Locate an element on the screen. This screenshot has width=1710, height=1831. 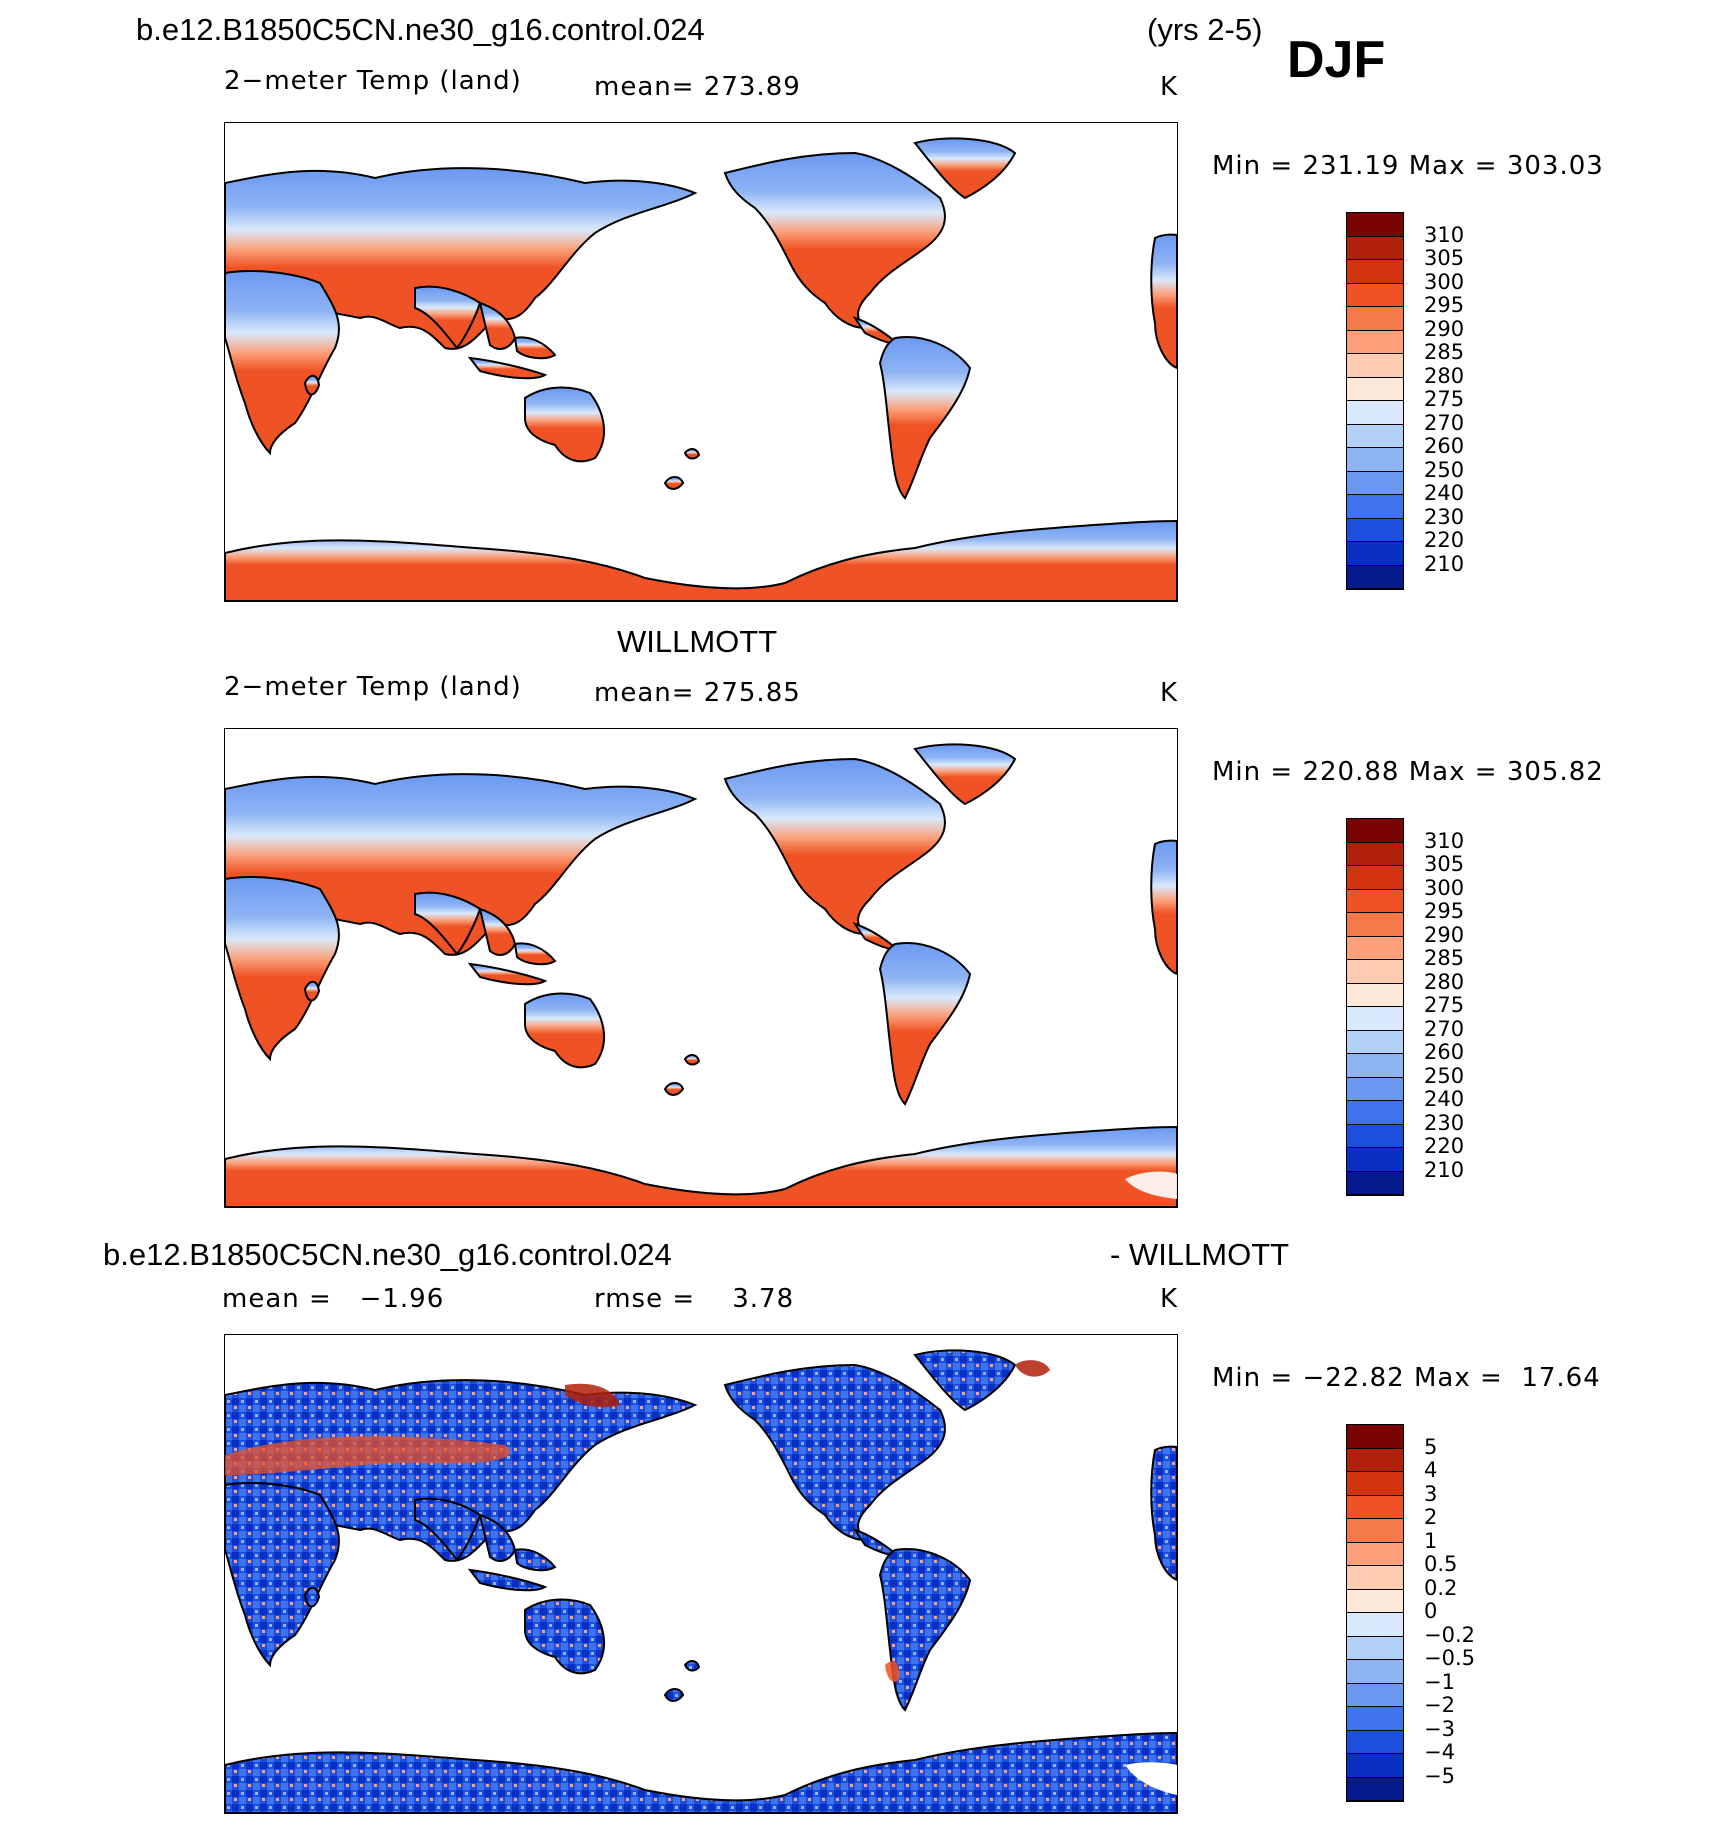
colorbar-tick-label: −2 is located at coordinates (1439, 1705).